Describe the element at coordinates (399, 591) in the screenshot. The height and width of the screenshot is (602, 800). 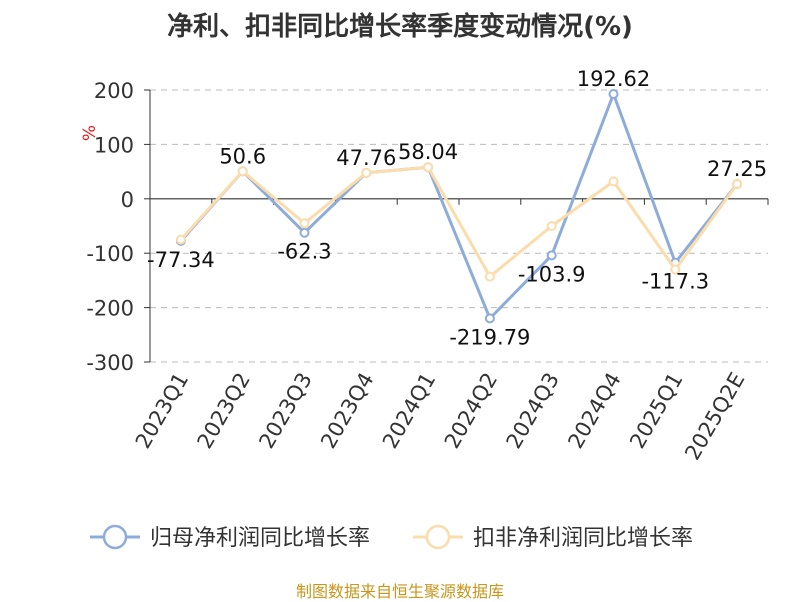
I see `source-note: 制图数据来自恒生聚源数据库` at that location.